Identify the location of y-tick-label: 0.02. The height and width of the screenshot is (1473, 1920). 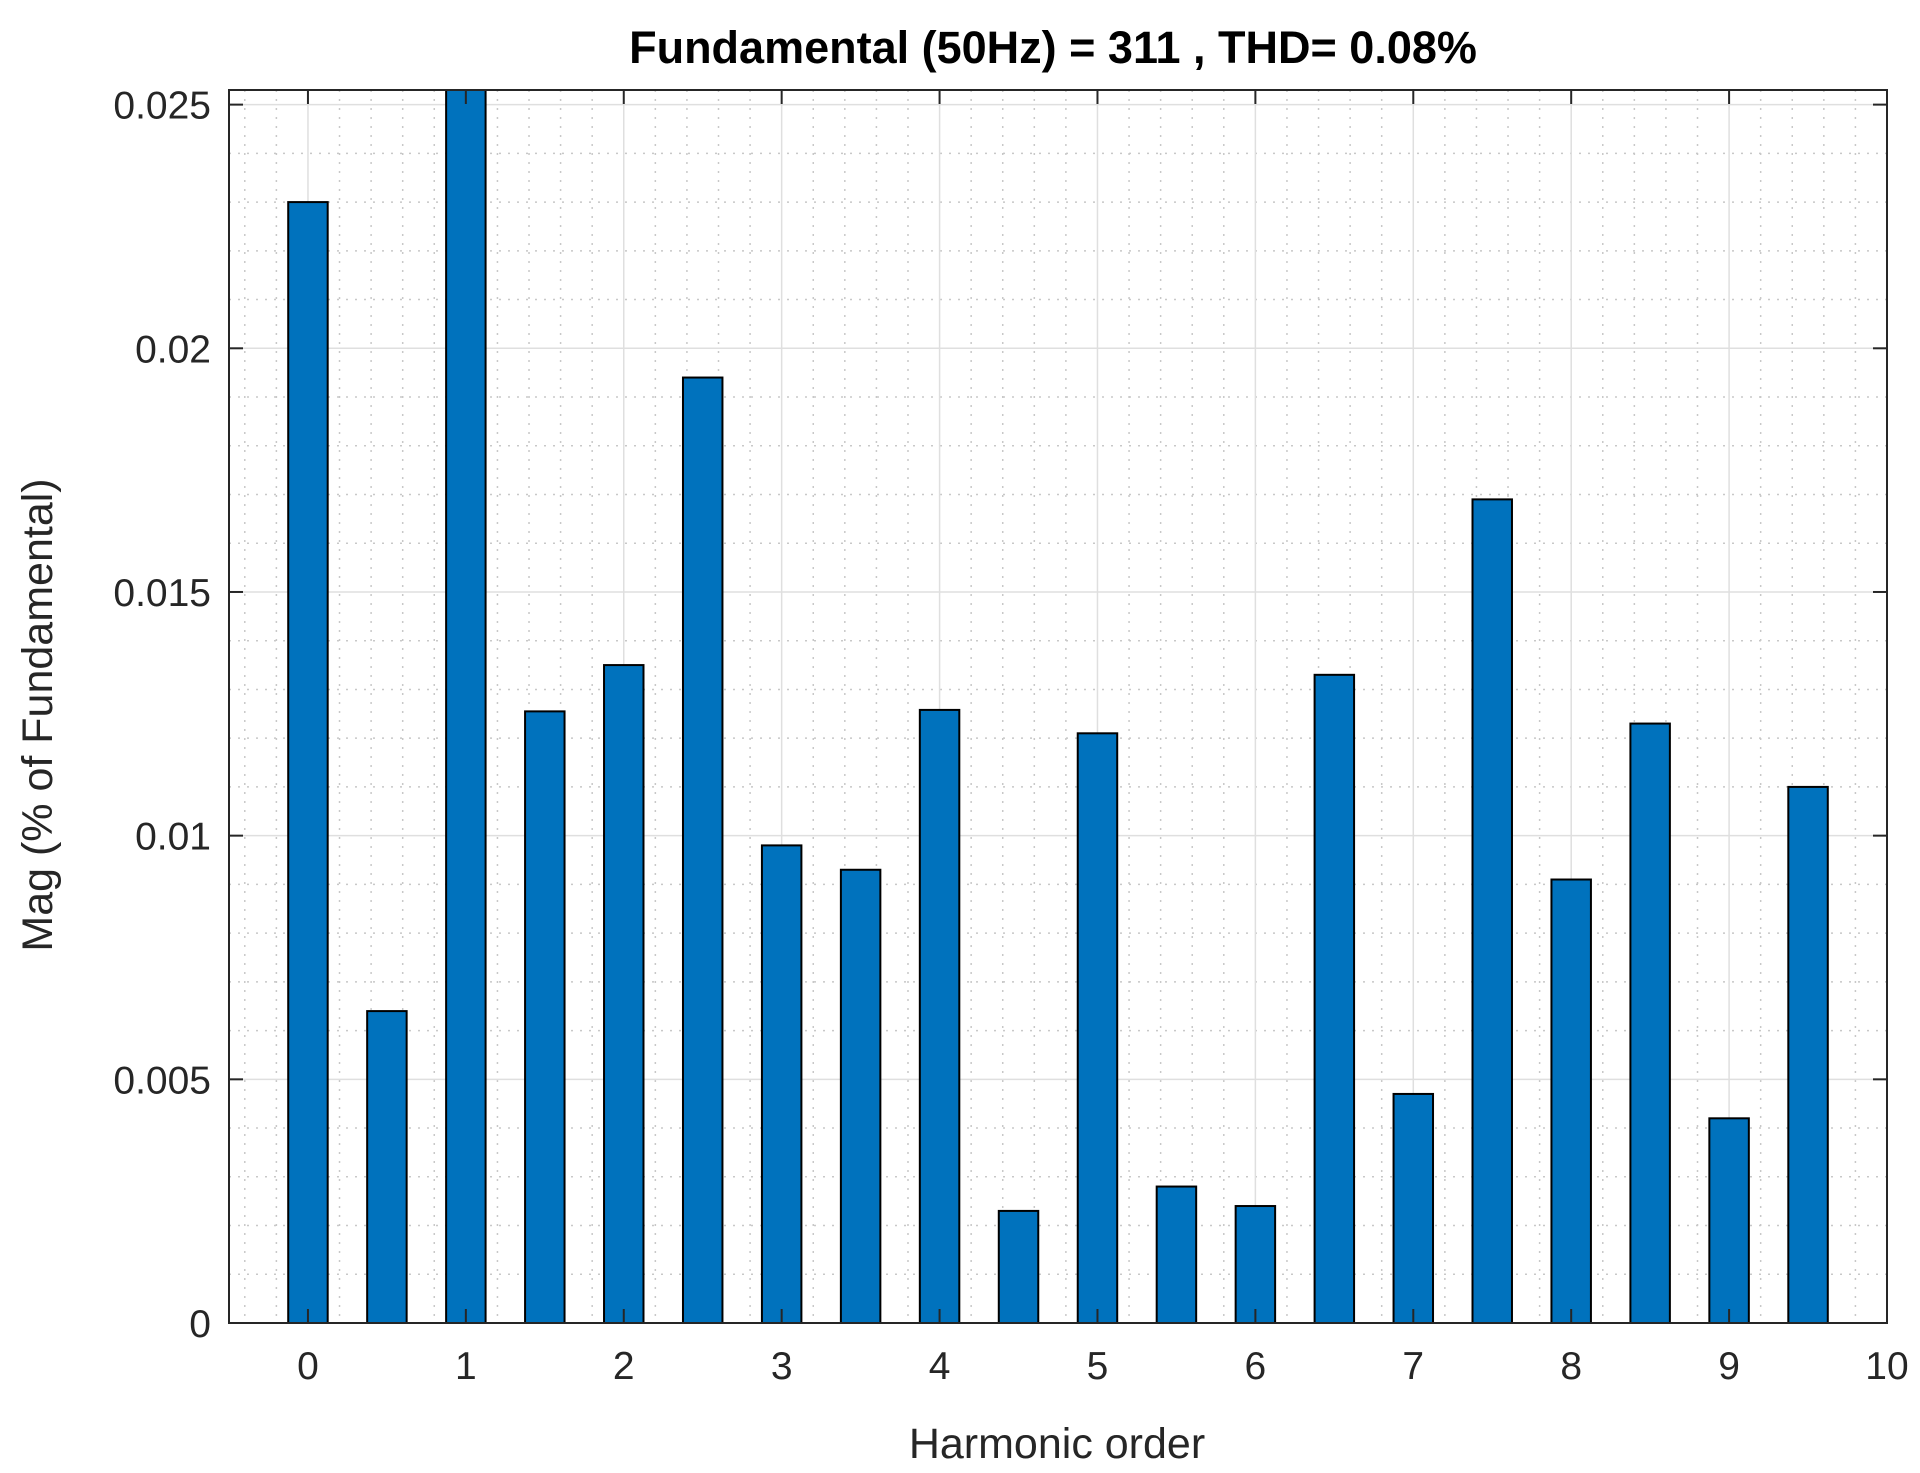
(173, 349).